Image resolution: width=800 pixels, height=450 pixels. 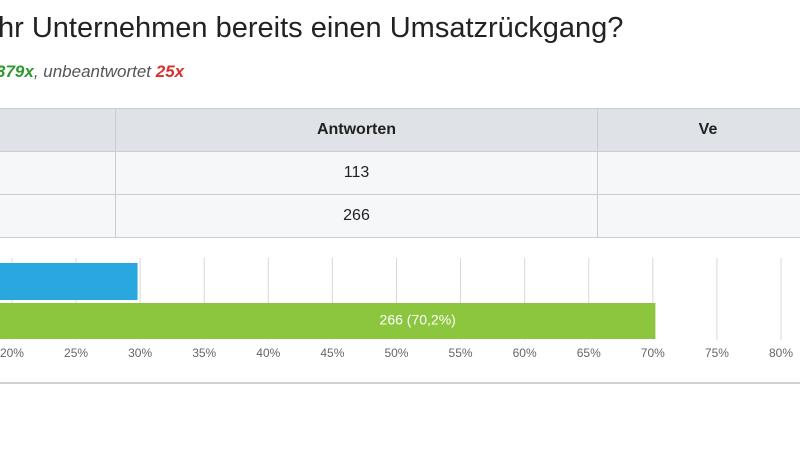 What do you see at coordinates (461, 353) in the screenshot?
I see `x-tick-label: 55%` at bounding box center [461, 353].